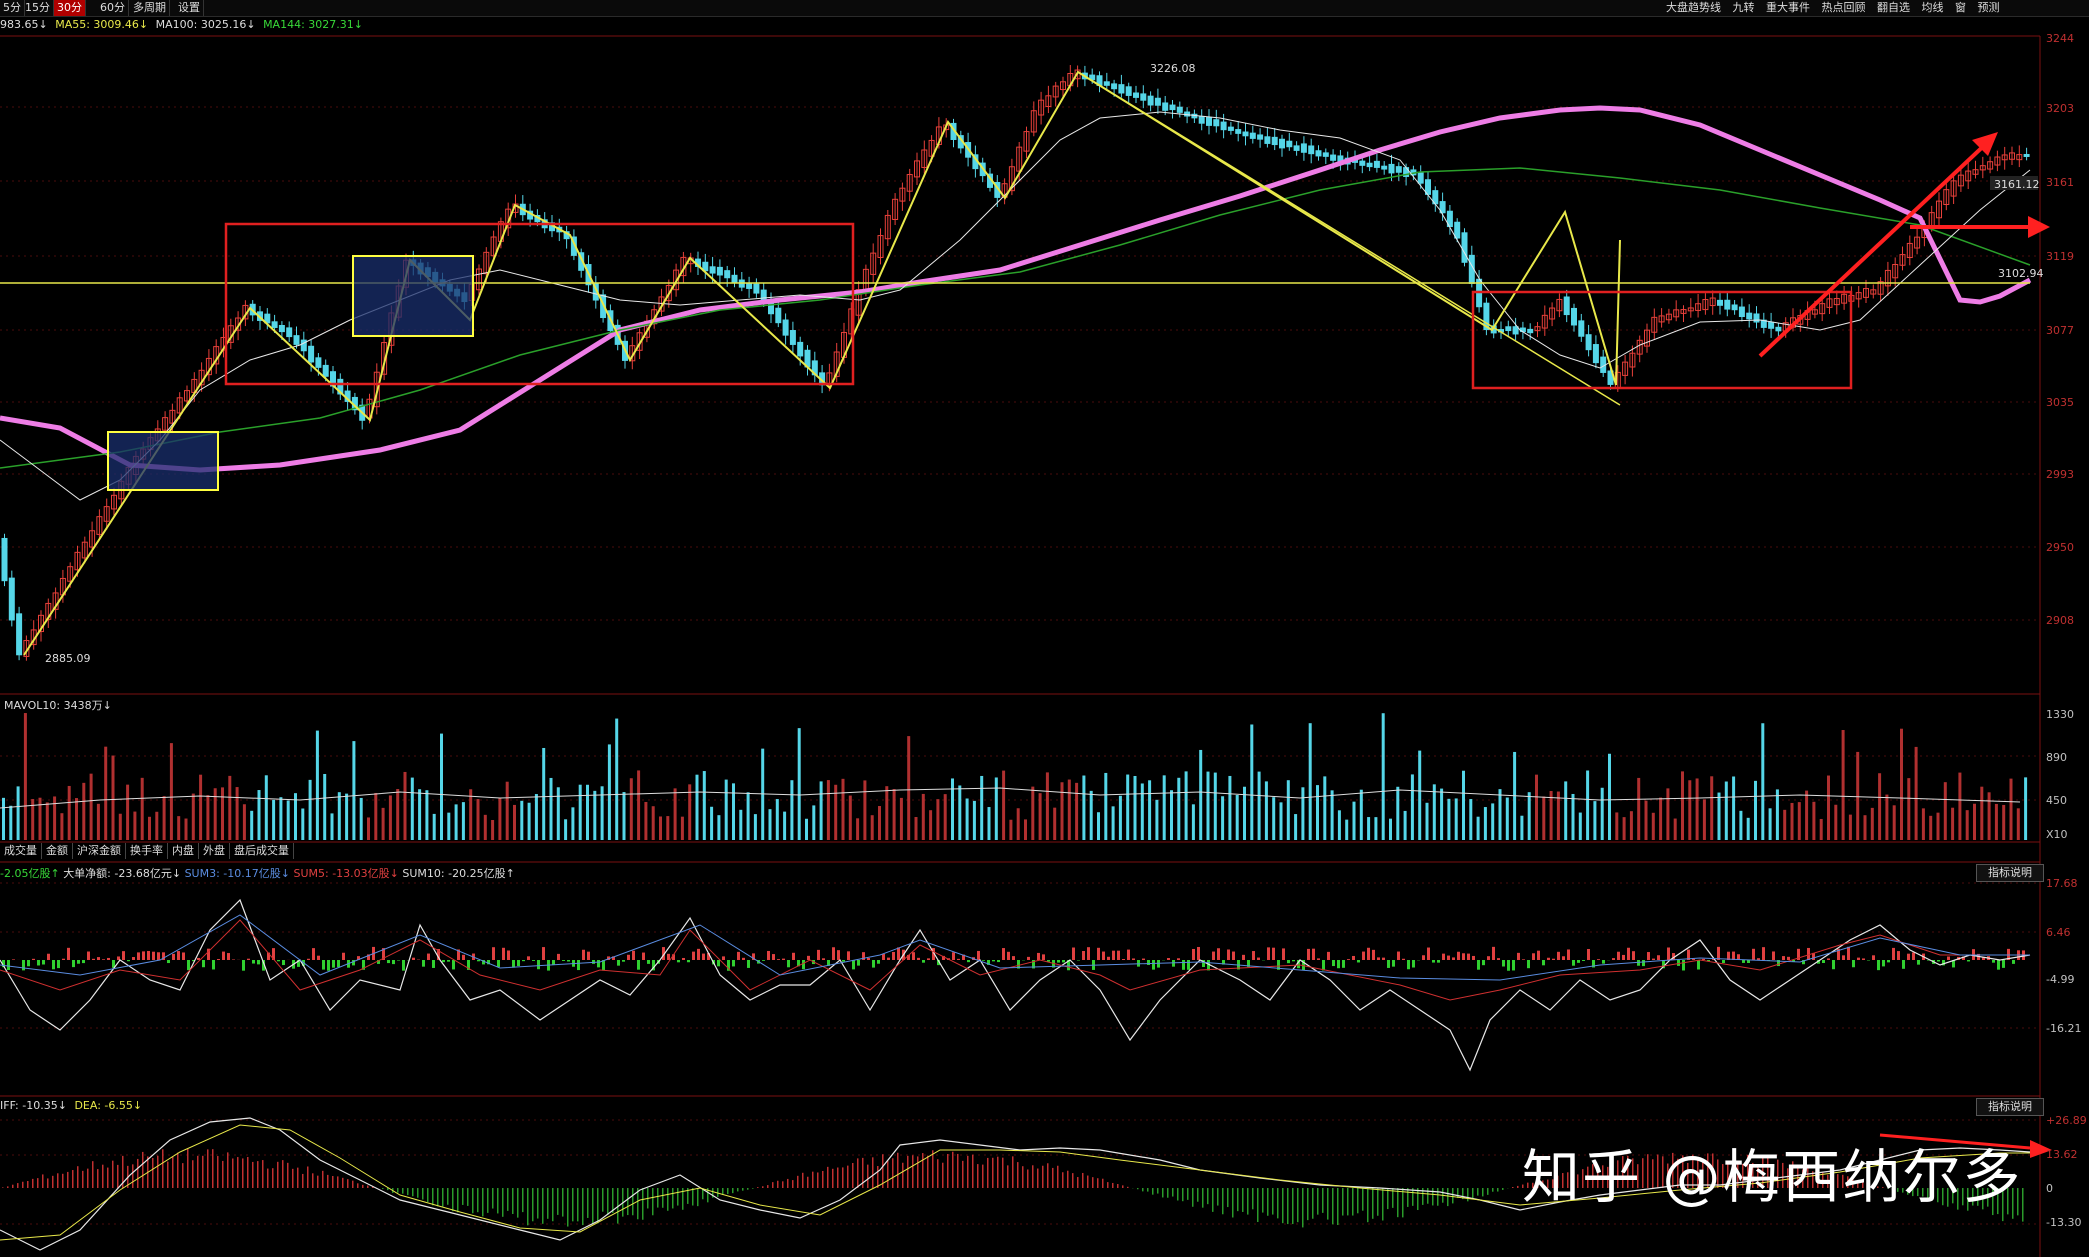 This screenshot has height=1257, width=2089. What do you see at coordinates (262, 851) in the screenshot?
I see `tab-after-hours: 盘后成交量` at bounding box center [262, 851].